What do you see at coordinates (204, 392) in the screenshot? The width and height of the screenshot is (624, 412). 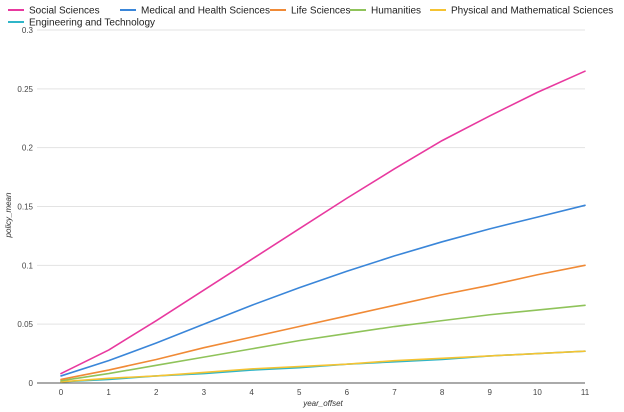 I see `x-tick-label: 3` at bounding box center [204, 392].